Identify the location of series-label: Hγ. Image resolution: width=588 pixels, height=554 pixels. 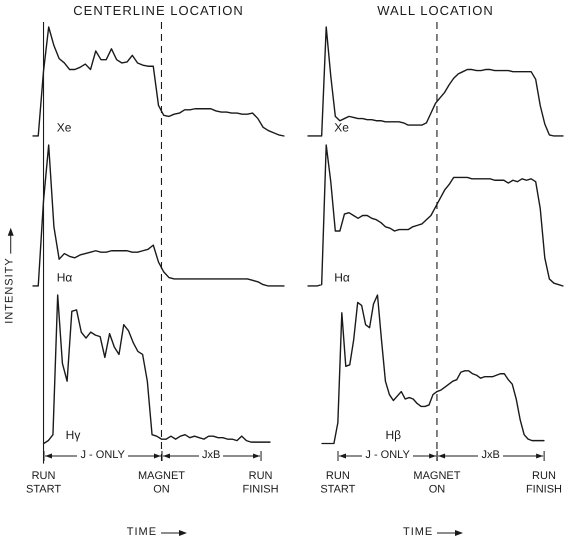
(73, 435).